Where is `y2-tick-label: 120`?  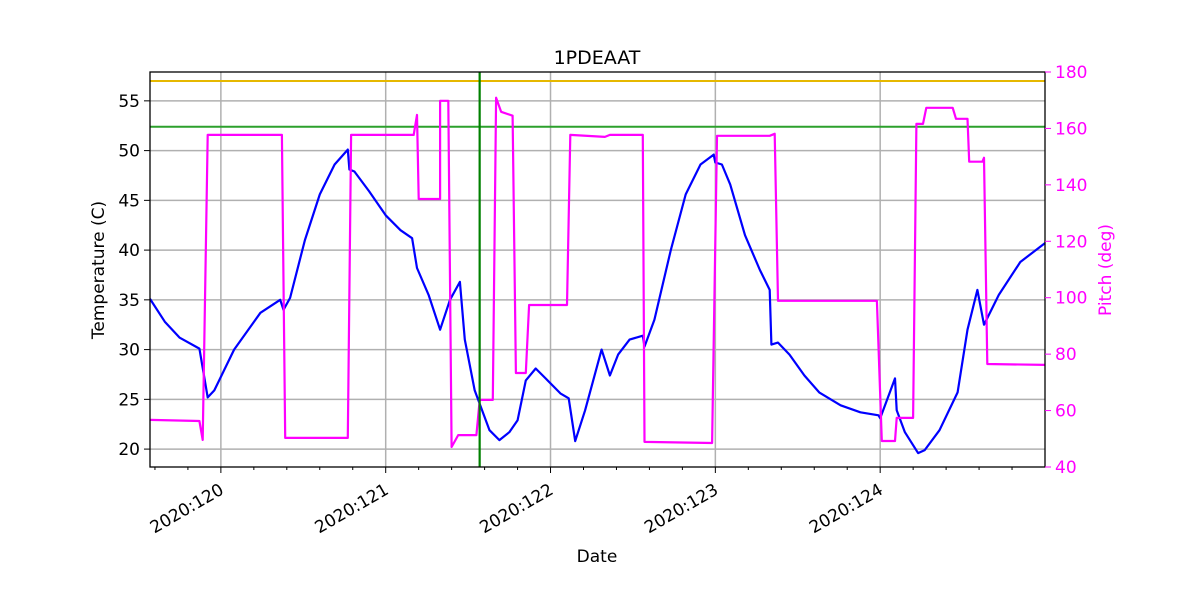 y2-tick-label: 120 is located at coordinates (1071, 242).